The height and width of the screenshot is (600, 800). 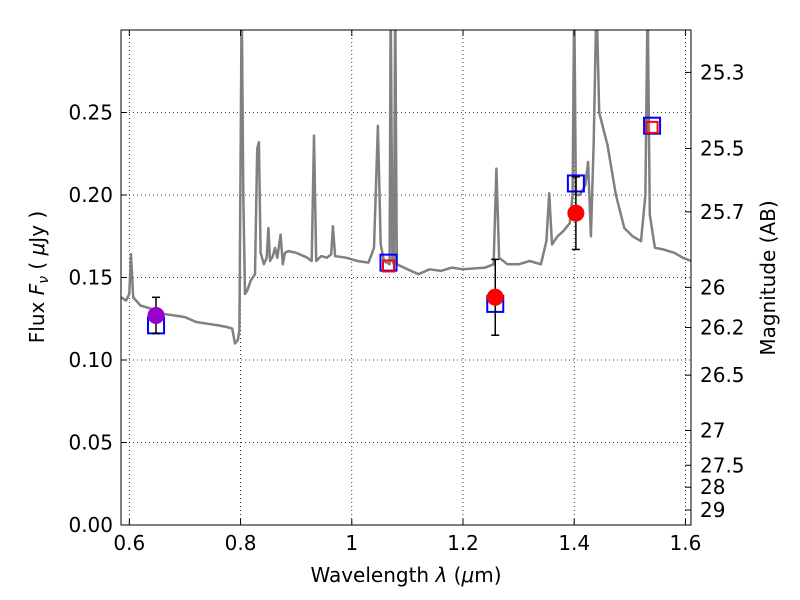 I want to click on y2-tick-label: 25.5, so click(x=722, y=148).